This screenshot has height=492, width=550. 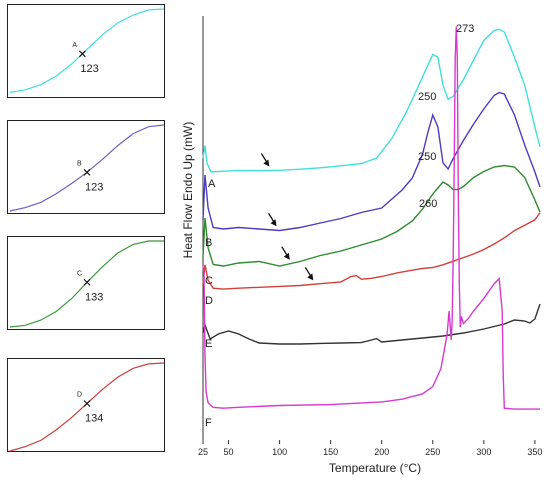 What do you see at coordinates (79, 163) in the screenshot?
I see `inset-curve-label: B` at bounding box center [79, 163].